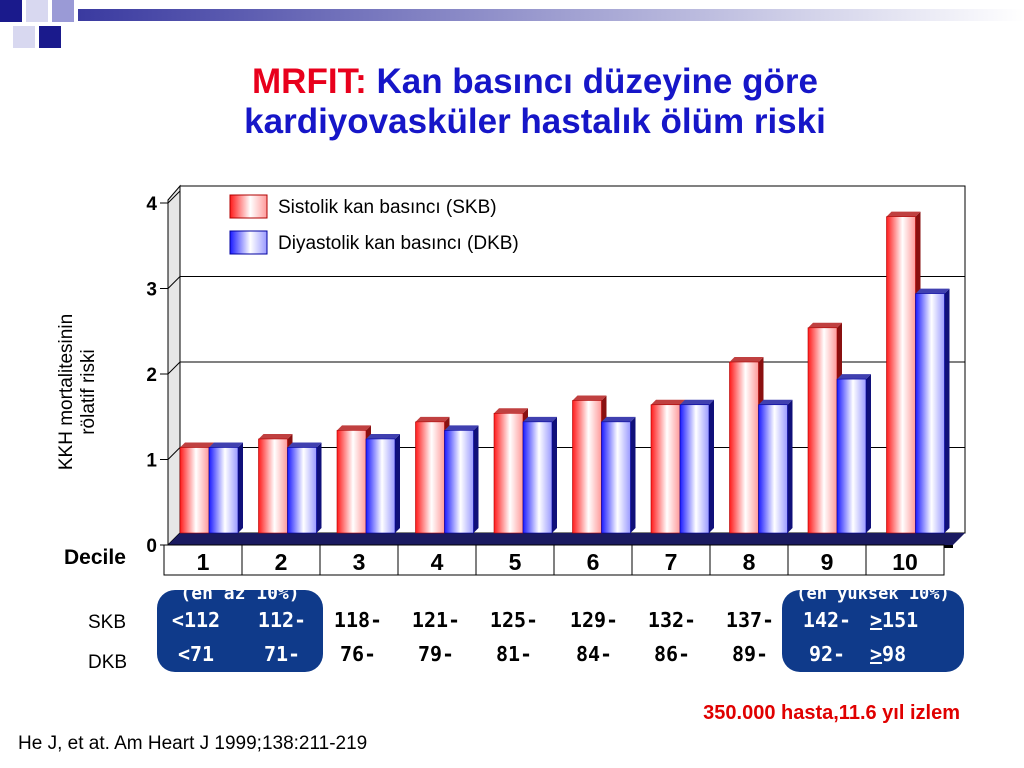 Image resolution: width=1024 pixels, height=768 pixels. Describe the element at coordinates (827, 620) in the screenshot. I see `skb-range-9: 142-` at that location.